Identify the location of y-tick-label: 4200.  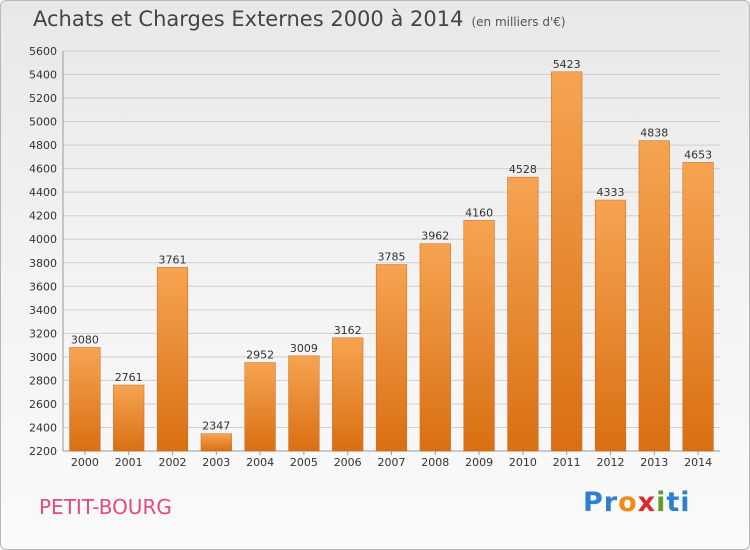
(43, 216).